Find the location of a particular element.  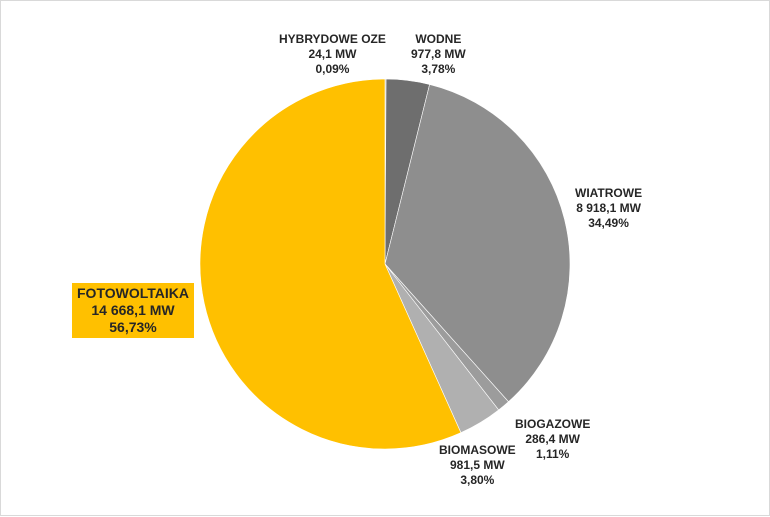

label-biomasowe-name: BIOMASOWE is located at coordinates (477, 450).